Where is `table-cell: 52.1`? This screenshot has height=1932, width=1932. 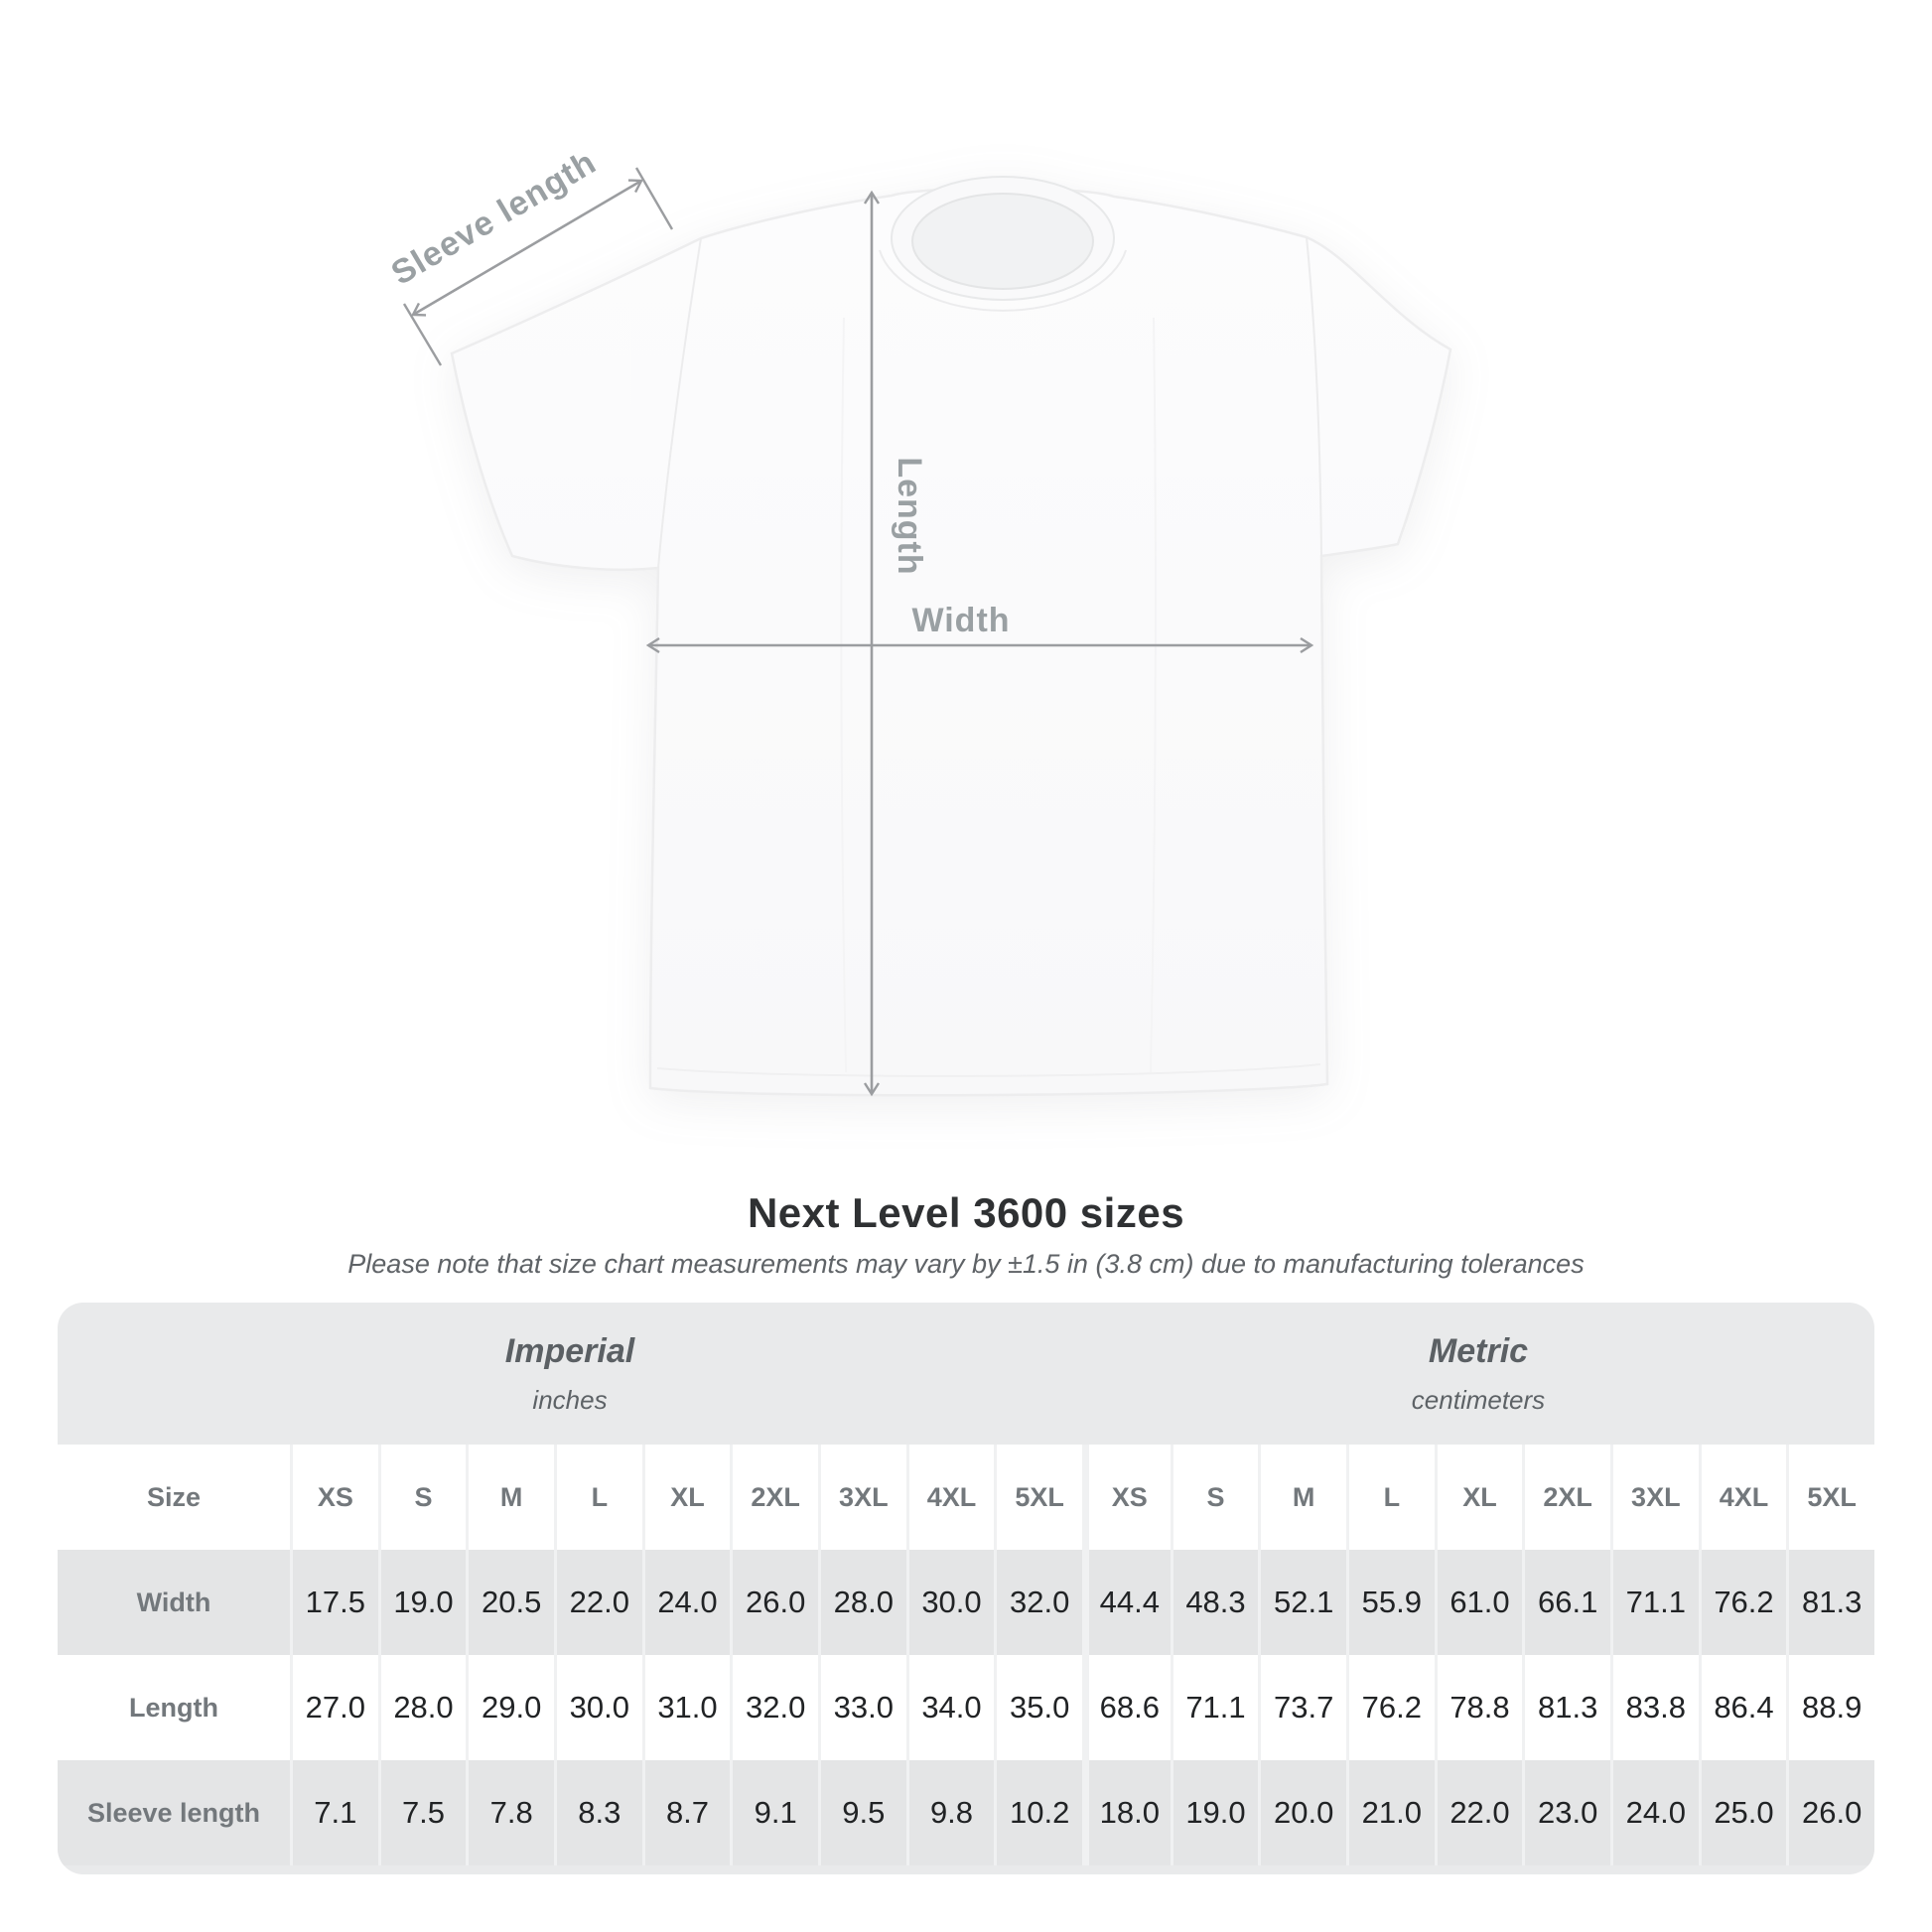 table-cell: 52.1 is located at coordinates (1302, 1602).